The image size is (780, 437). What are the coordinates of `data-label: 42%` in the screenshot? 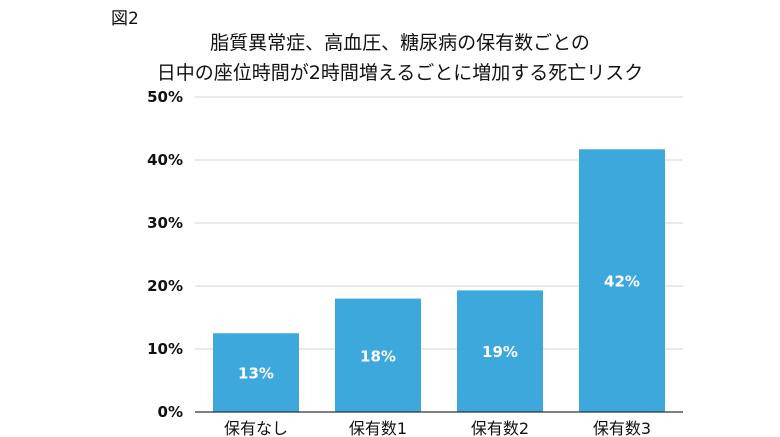 It's located at (622, 282).